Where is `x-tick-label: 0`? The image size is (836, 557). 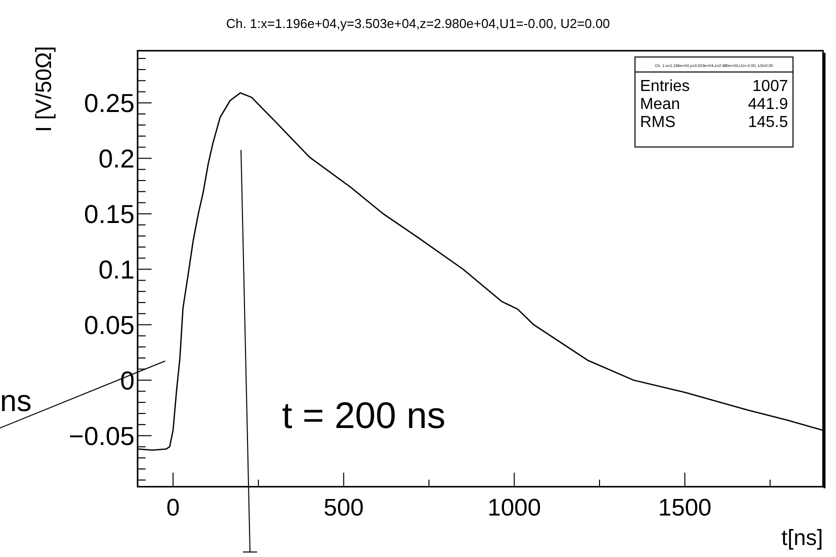
x-tick-label: 0 is located at coordinates (173, 508).